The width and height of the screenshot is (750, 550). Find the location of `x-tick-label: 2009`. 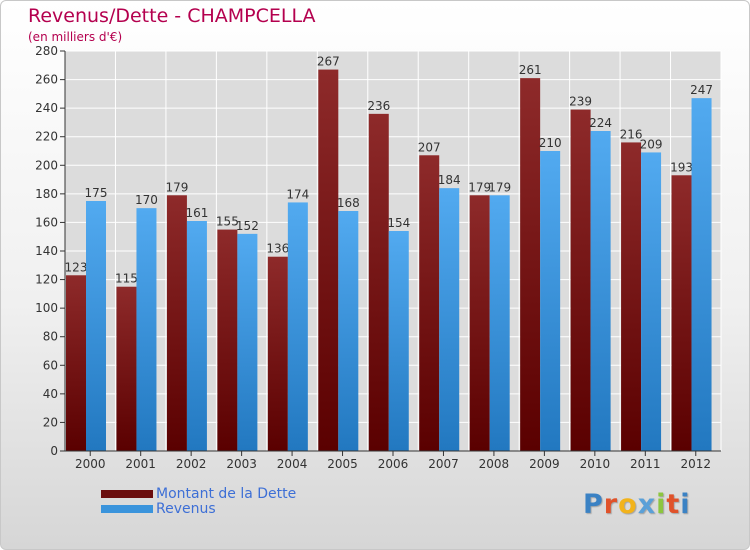

x-tick-label: 2009 is located at coordinates (544, 464).